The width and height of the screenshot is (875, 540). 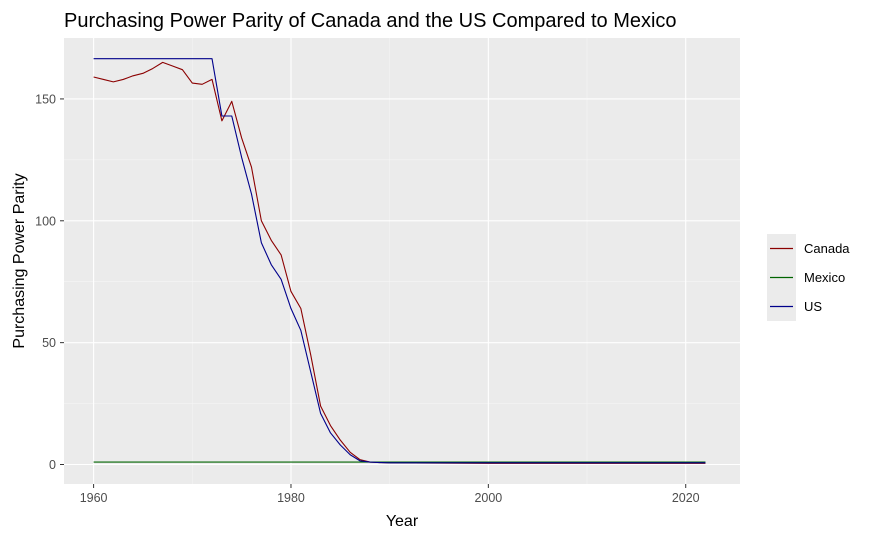 I want to click on y-tick-label: 0, so click(x=52, y=465).